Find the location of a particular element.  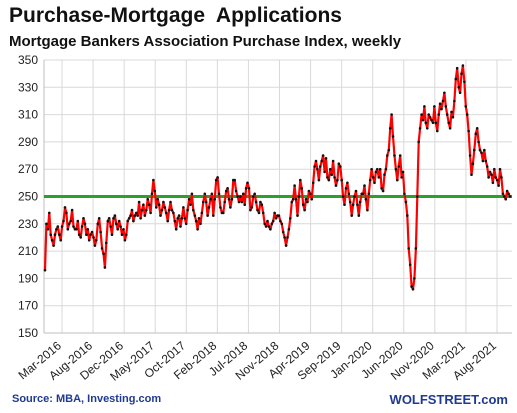

y-tick-label: 170 is located at coordinates (28, 306).